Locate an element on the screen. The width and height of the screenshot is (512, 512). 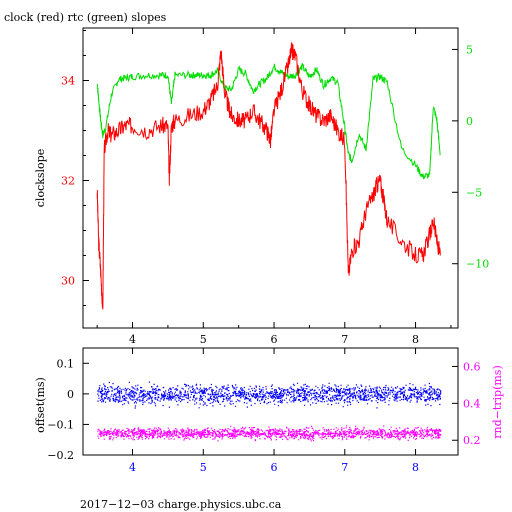
top-y2-tick-label: −10 is located at coordinates (477, 264).